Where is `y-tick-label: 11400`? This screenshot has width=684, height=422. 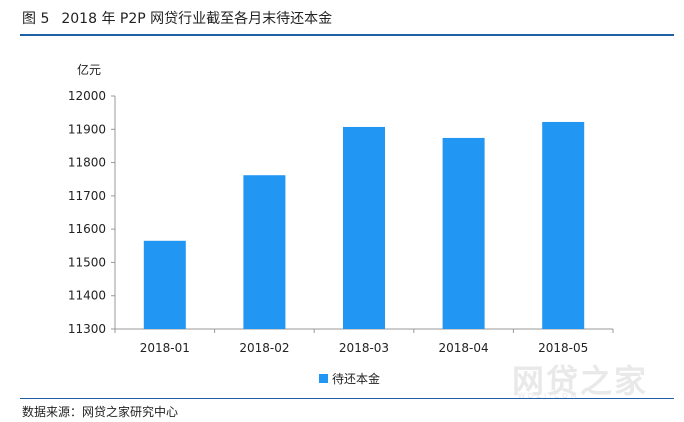
y-tick-label: 11400 is located at coordinates (87, 296).